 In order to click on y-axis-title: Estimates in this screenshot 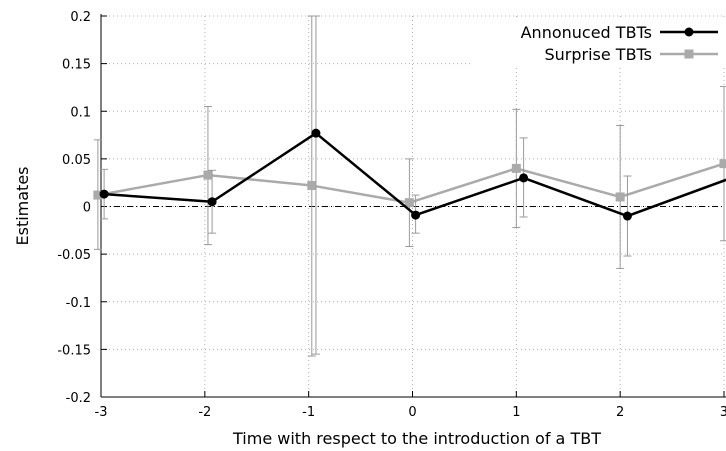, I will do `click(22, 205)`.